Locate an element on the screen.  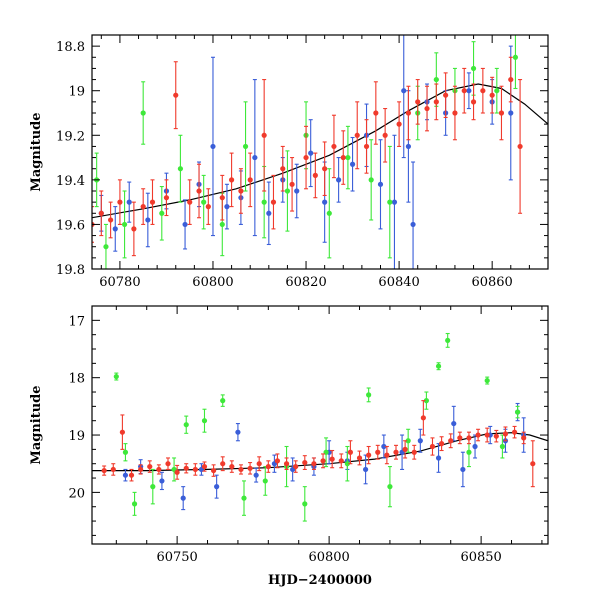
x-tick-label: 60860 is located at coordinates (491, 282).